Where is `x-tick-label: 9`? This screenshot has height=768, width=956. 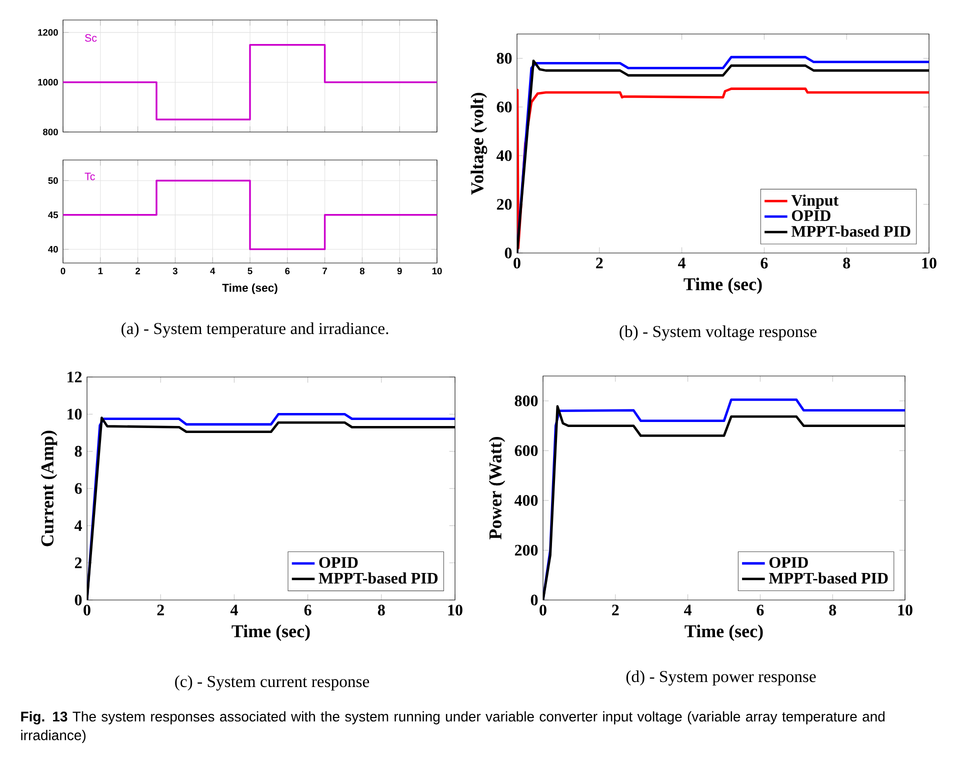
x-tick-label: 9 is located at coordinates (399, 271).